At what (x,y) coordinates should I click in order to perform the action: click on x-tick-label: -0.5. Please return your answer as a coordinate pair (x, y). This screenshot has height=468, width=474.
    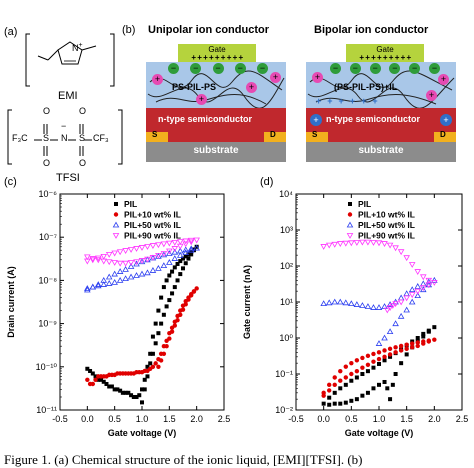
    Looking at the image, I should click on (296, 419).